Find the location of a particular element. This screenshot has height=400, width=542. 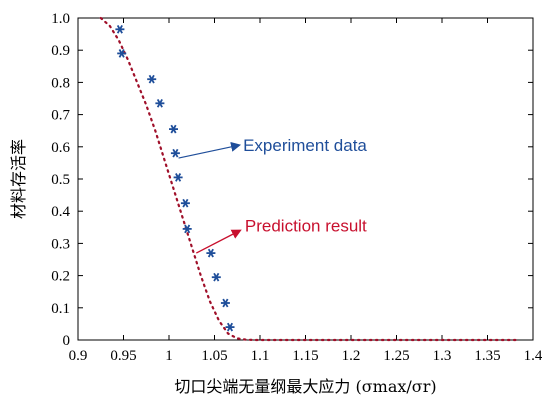

y-tick-label: 0.7 is located at coordinates (60, 116).